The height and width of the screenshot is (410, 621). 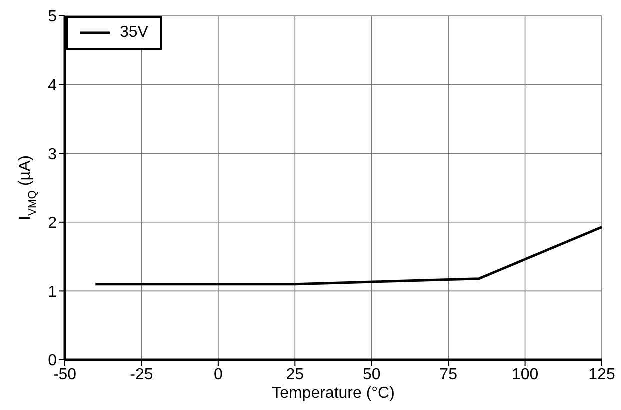 What do you see at coordinates (53, 223) in the screenshot?
I see `y-tick-label: 2` at bounding box center [53, 223].